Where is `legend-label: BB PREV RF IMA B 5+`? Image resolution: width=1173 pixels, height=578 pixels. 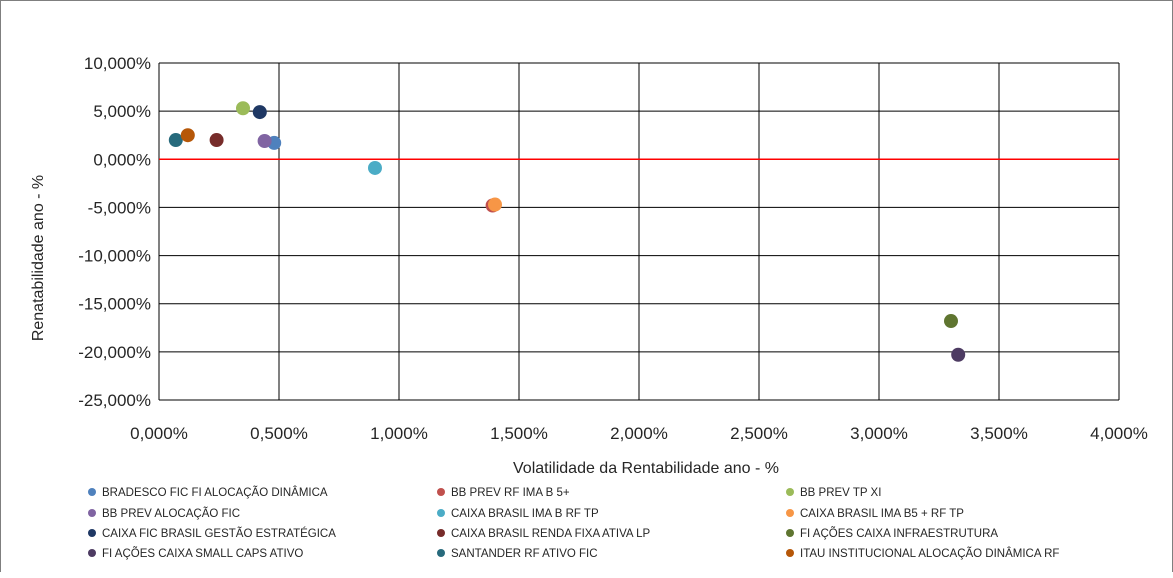
legend-label: BB PREV RF IMA B 5+ is located at coordinates (510, 493).